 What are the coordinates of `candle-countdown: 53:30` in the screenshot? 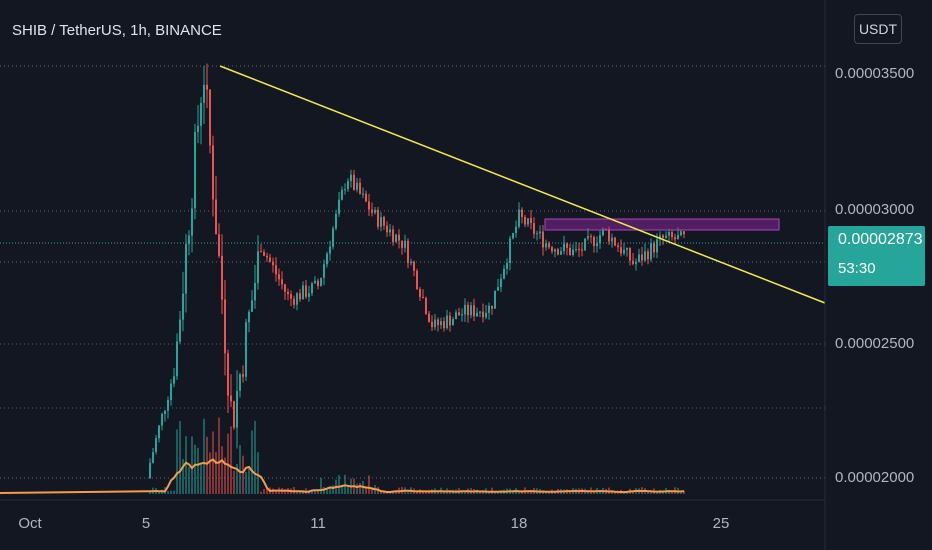 It's located at (857, 268).